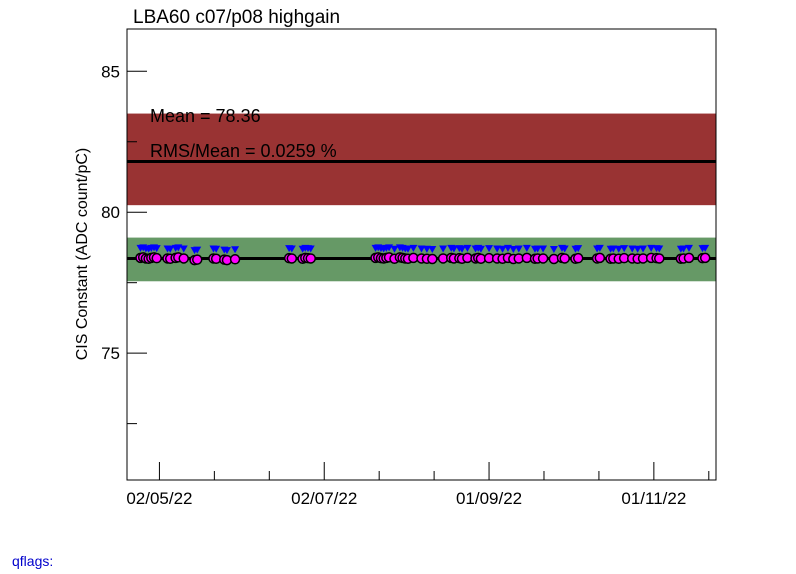  Describe the element at coordinates (243, 151) in the screenshot. I see `rms-annotation: RMS/Mean = 0.0259 %` at that location.